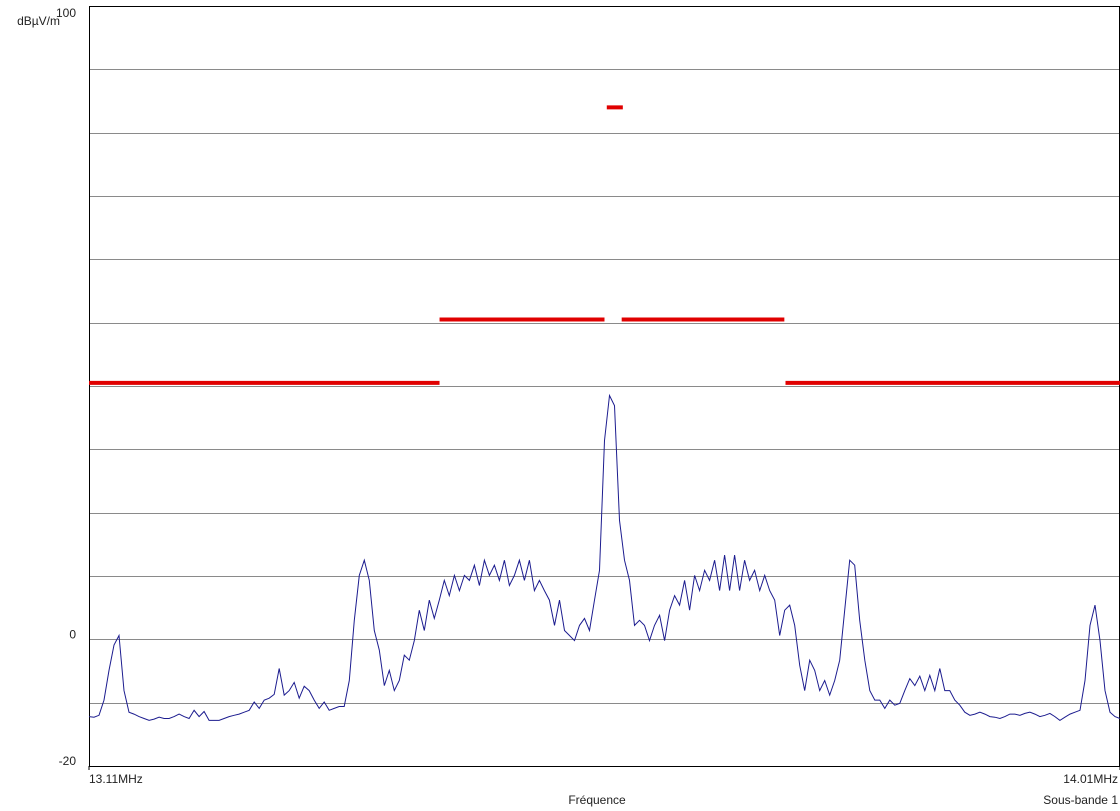  Describe the element at coordinates (1080, 800) in the screenshot. I see `subband-label: Sous-bande 1` at that location.